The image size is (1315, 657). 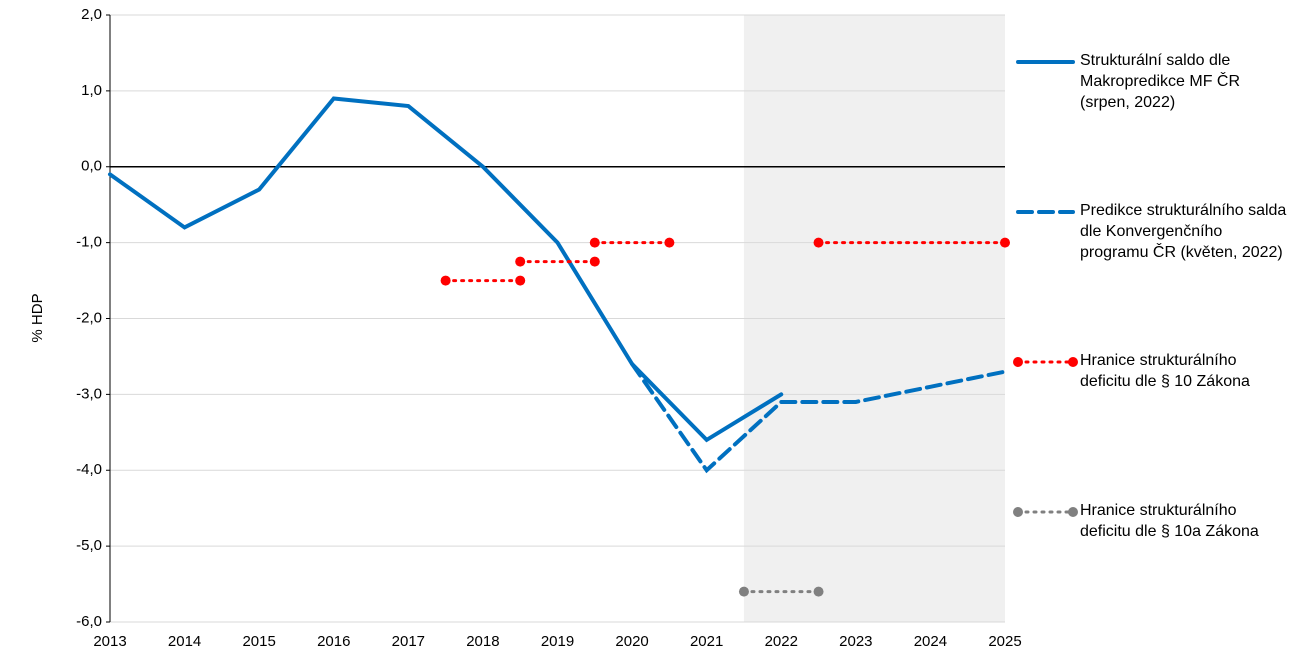 What do you see at coordinates (1004, 641) in the screenshot?
I see `x-tick-label: 2025` at bounding box center [1004, 641].